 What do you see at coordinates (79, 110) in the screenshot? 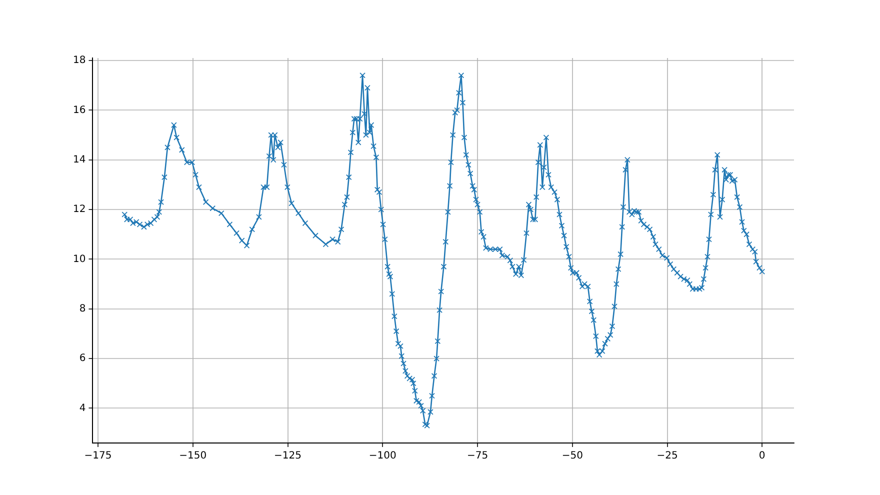
I see `y-tick-label: 16` at bounding box center [79, 110].